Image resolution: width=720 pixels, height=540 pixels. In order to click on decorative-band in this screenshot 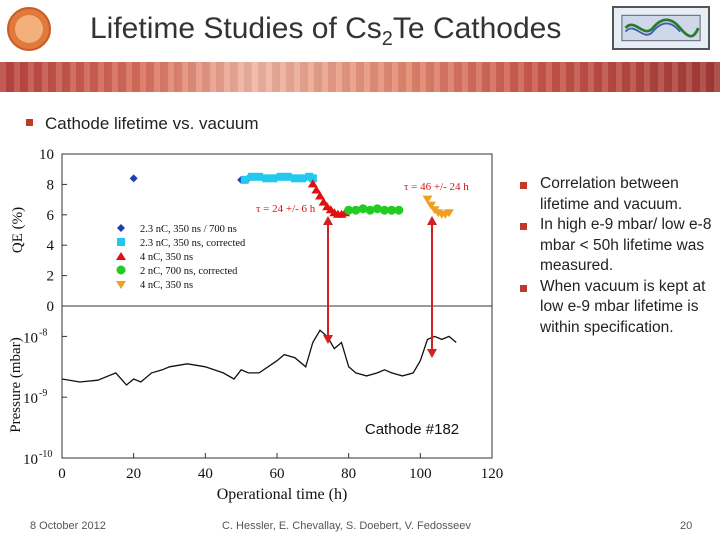, I will do `click(360, 77)`.